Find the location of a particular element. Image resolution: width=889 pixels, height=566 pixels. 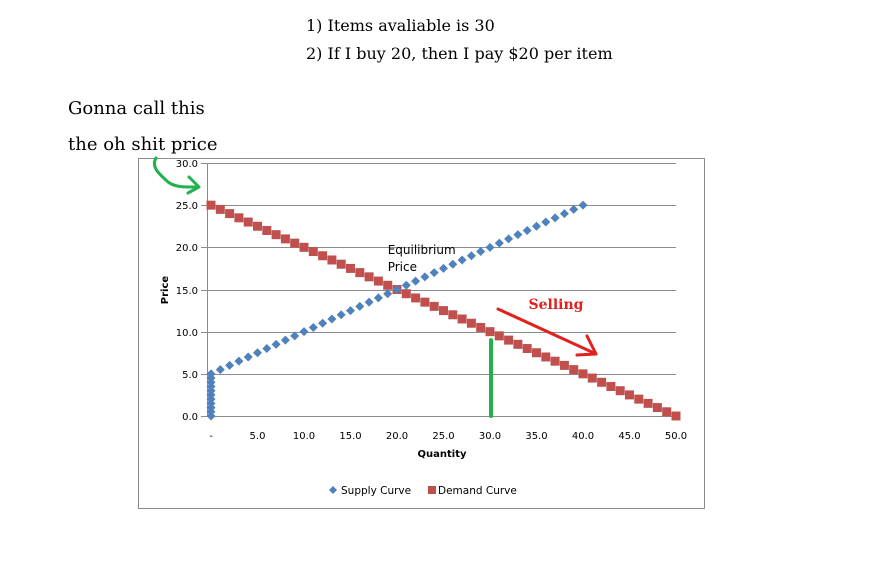

y-axis-label: Price is located at coordinates (165, 290).